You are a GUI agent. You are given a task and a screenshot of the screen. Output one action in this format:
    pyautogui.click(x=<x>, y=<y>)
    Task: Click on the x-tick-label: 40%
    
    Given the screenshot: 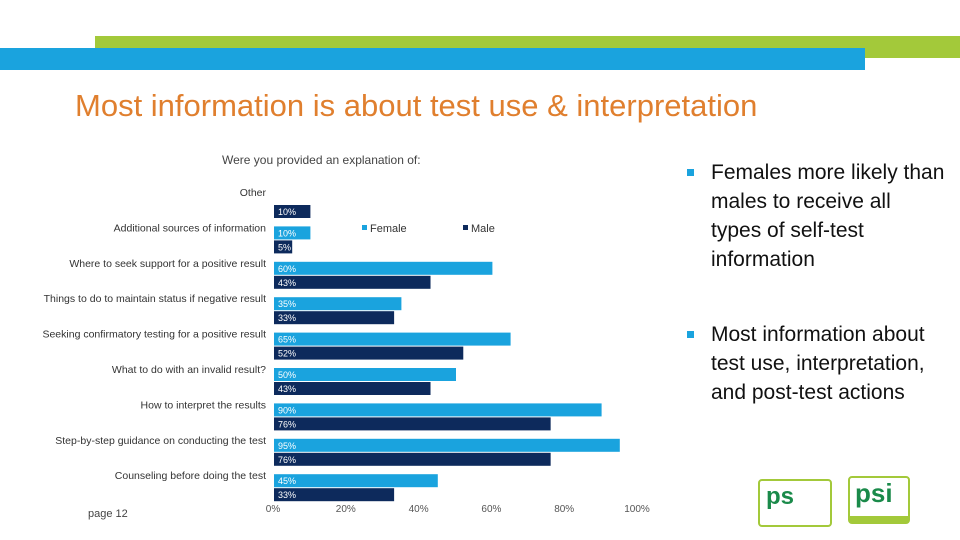 What is the action you would take?
    pyautogui.click(x=419, y=509)
    